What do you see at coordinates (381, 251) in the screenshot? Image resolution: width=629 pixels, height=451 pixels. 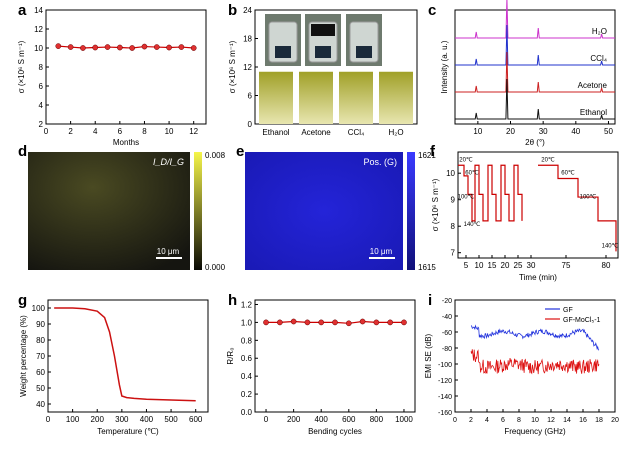 I see `panel-e-scalebar-label: 10 μm` at bounding box center [381, 251].